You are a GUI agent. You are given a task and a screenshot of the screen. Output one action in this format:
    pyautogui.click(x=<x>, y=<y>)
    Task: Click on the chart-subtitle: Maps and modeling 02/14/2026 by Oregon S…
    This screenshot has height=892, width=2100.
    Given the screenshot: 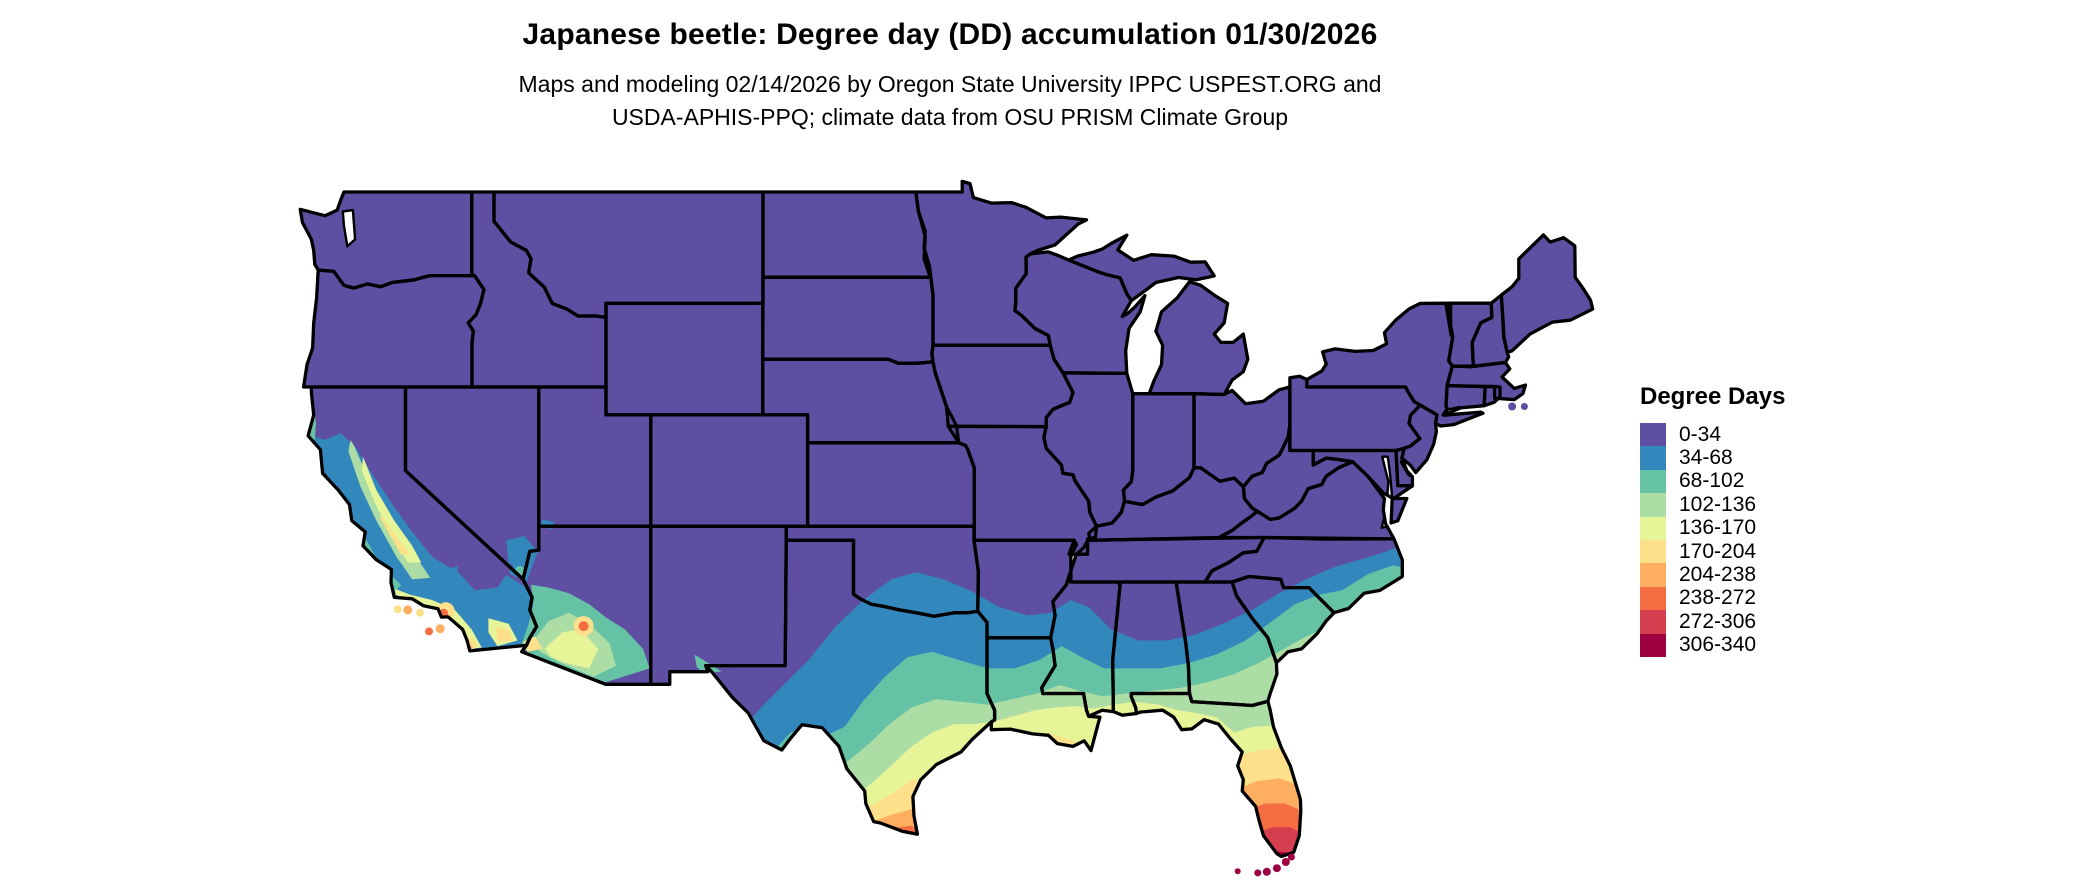 What is the action you would take?
    pyautogui.click(x=950, y=101)
    